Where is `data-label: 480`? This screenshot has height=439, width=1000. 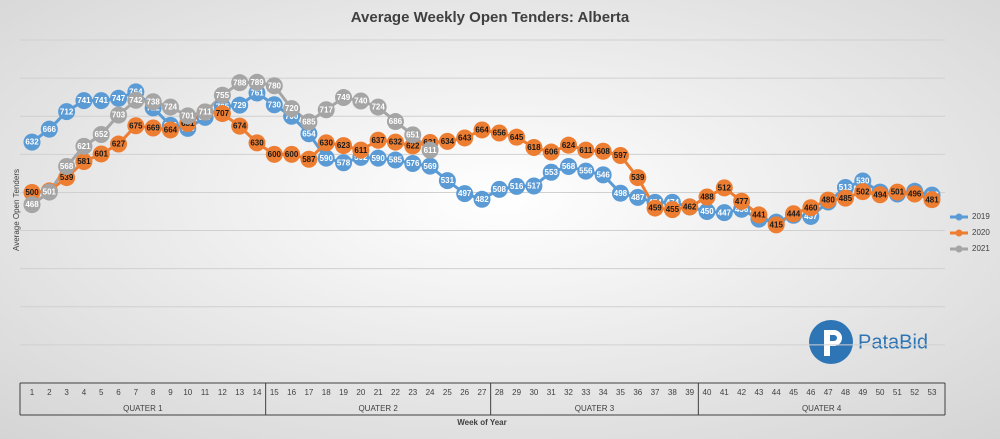 data-label: 480 is located at coordinates (828, 200).